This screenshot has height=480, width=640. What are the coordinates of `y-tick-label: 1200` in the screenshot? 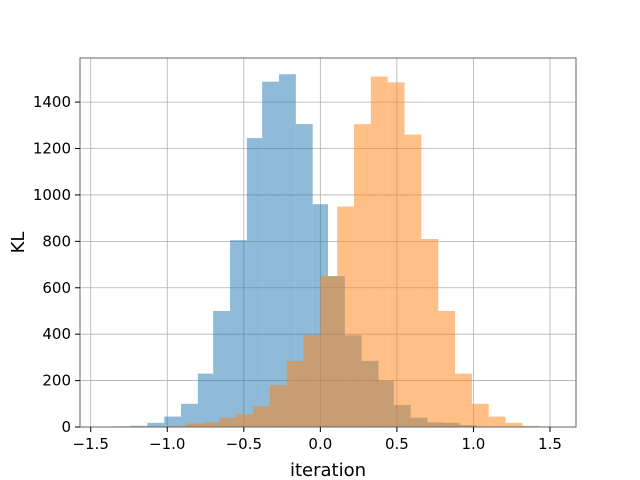 It's located at (52, 149).